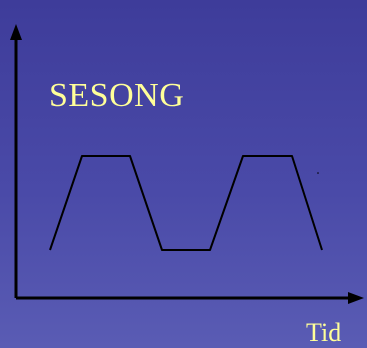 This screenshot has width=367, height=348. What do you see at coordinates (117, 95) in the screenshot?
I see `diagram-title: SESONG` at bounding box center [117, 95].